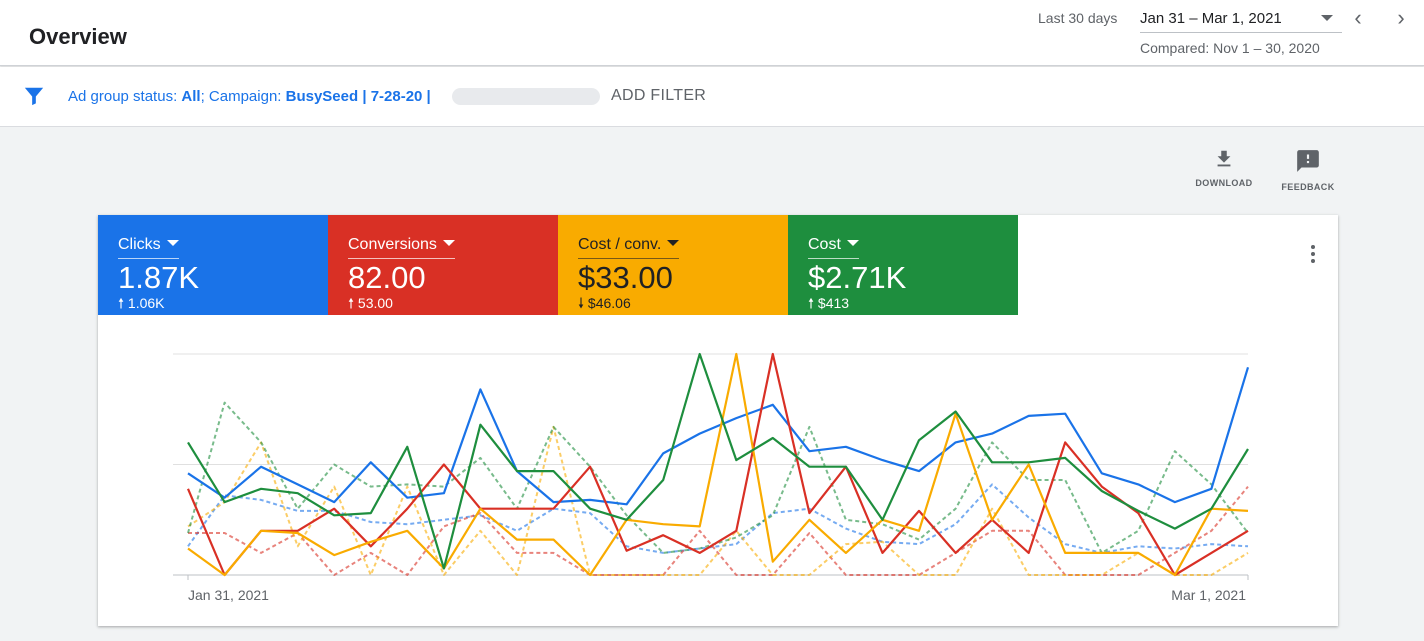 This screenshot has height=641, width=1424. What do you see at coordinates (392, 244) in the screenshot?
I see `metric-name-text: Conversions` at bounding box center [392, 244].